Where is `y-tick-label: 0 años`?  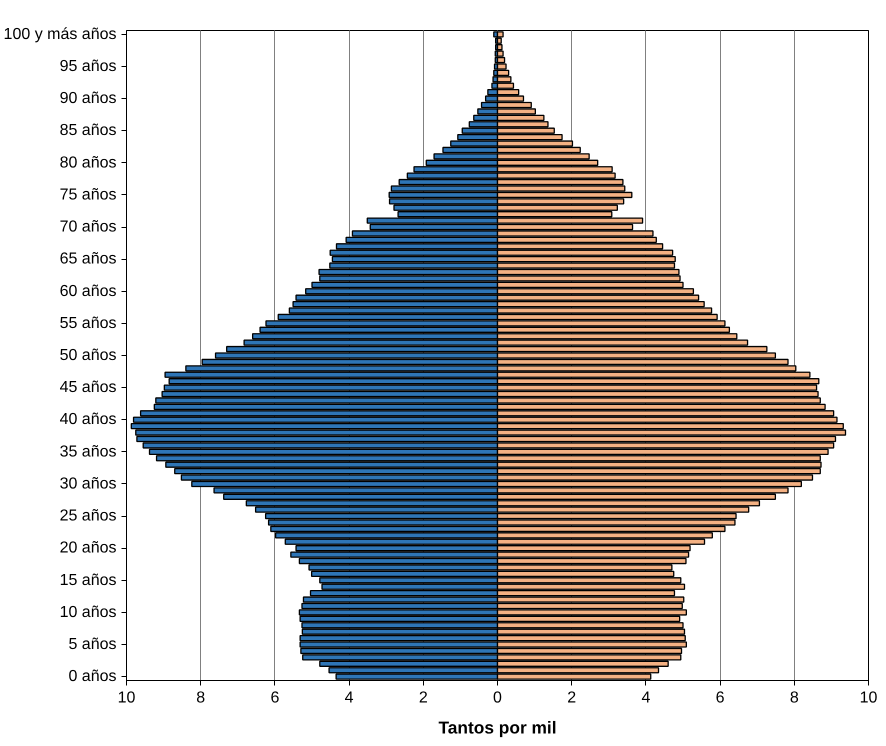
y-tick-label: 0 años is located at coordinates (92, 677).